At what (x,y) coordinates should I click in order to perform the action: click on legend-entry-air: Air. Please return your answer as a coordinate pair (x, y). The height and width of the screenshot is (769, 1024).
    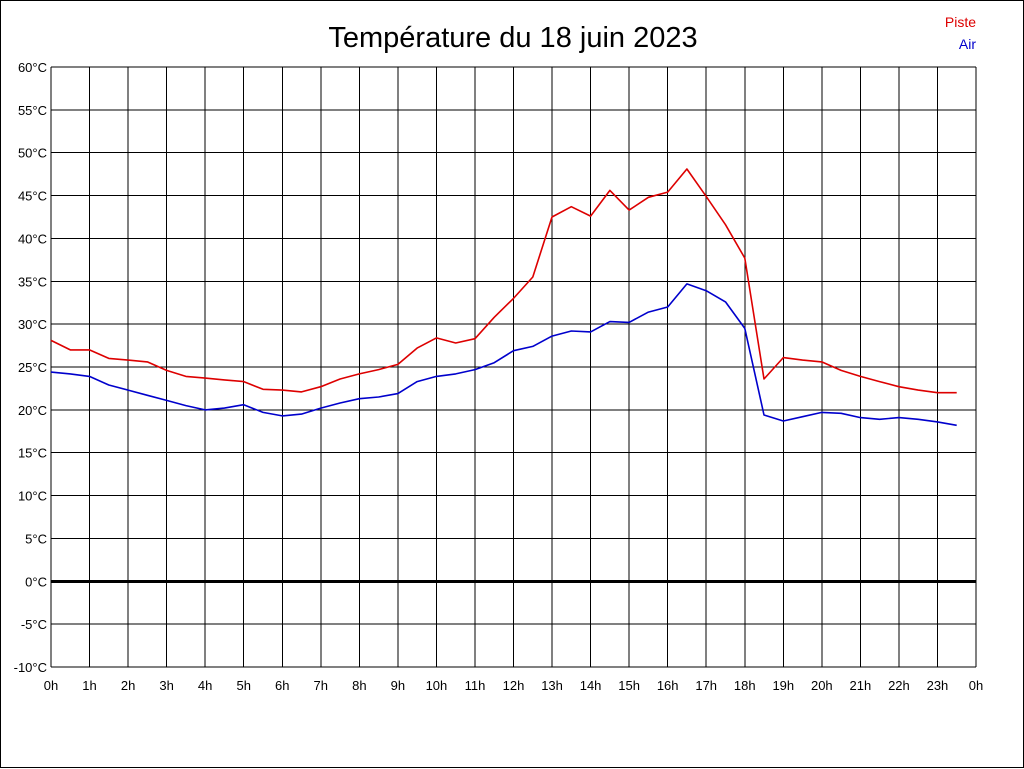
    Looking at the image, I should click on (967, 44).